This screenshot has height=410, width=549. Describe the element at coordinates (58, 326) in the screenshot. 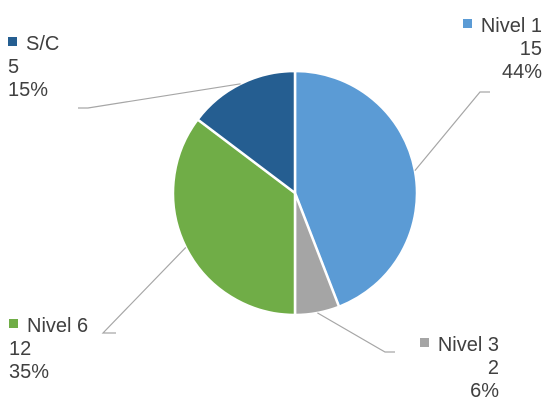

I see `nivel-6-name: Nivel 6` at that location.